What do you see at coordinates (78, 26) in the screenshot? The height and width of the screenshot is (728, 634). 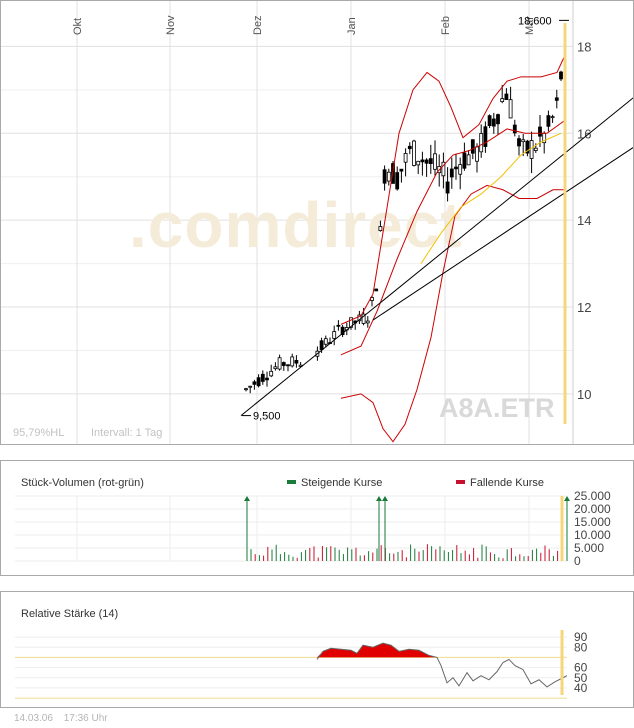 I see `month-label: Okt` at bounding box center [78, 26].